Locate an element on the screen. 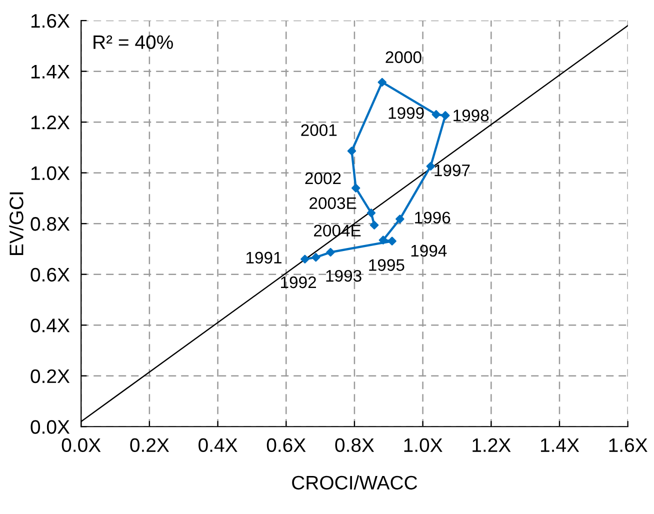 The width and height of the screenshot is (654, 514). y-tick-label: 0.2X is located at coordinates (50, 376).